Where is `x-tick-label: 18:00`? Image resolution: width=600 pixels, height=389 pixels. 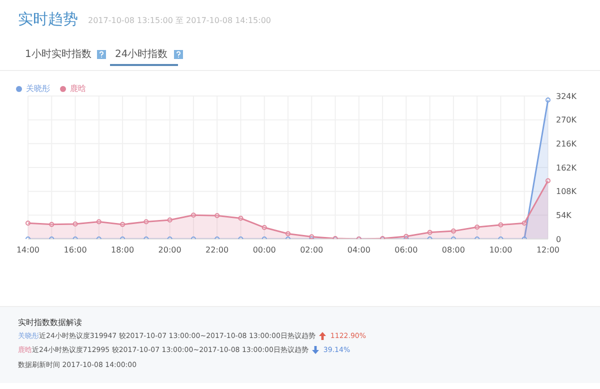 x-tick-label: 18:00 is located at coordinates (122, 250).